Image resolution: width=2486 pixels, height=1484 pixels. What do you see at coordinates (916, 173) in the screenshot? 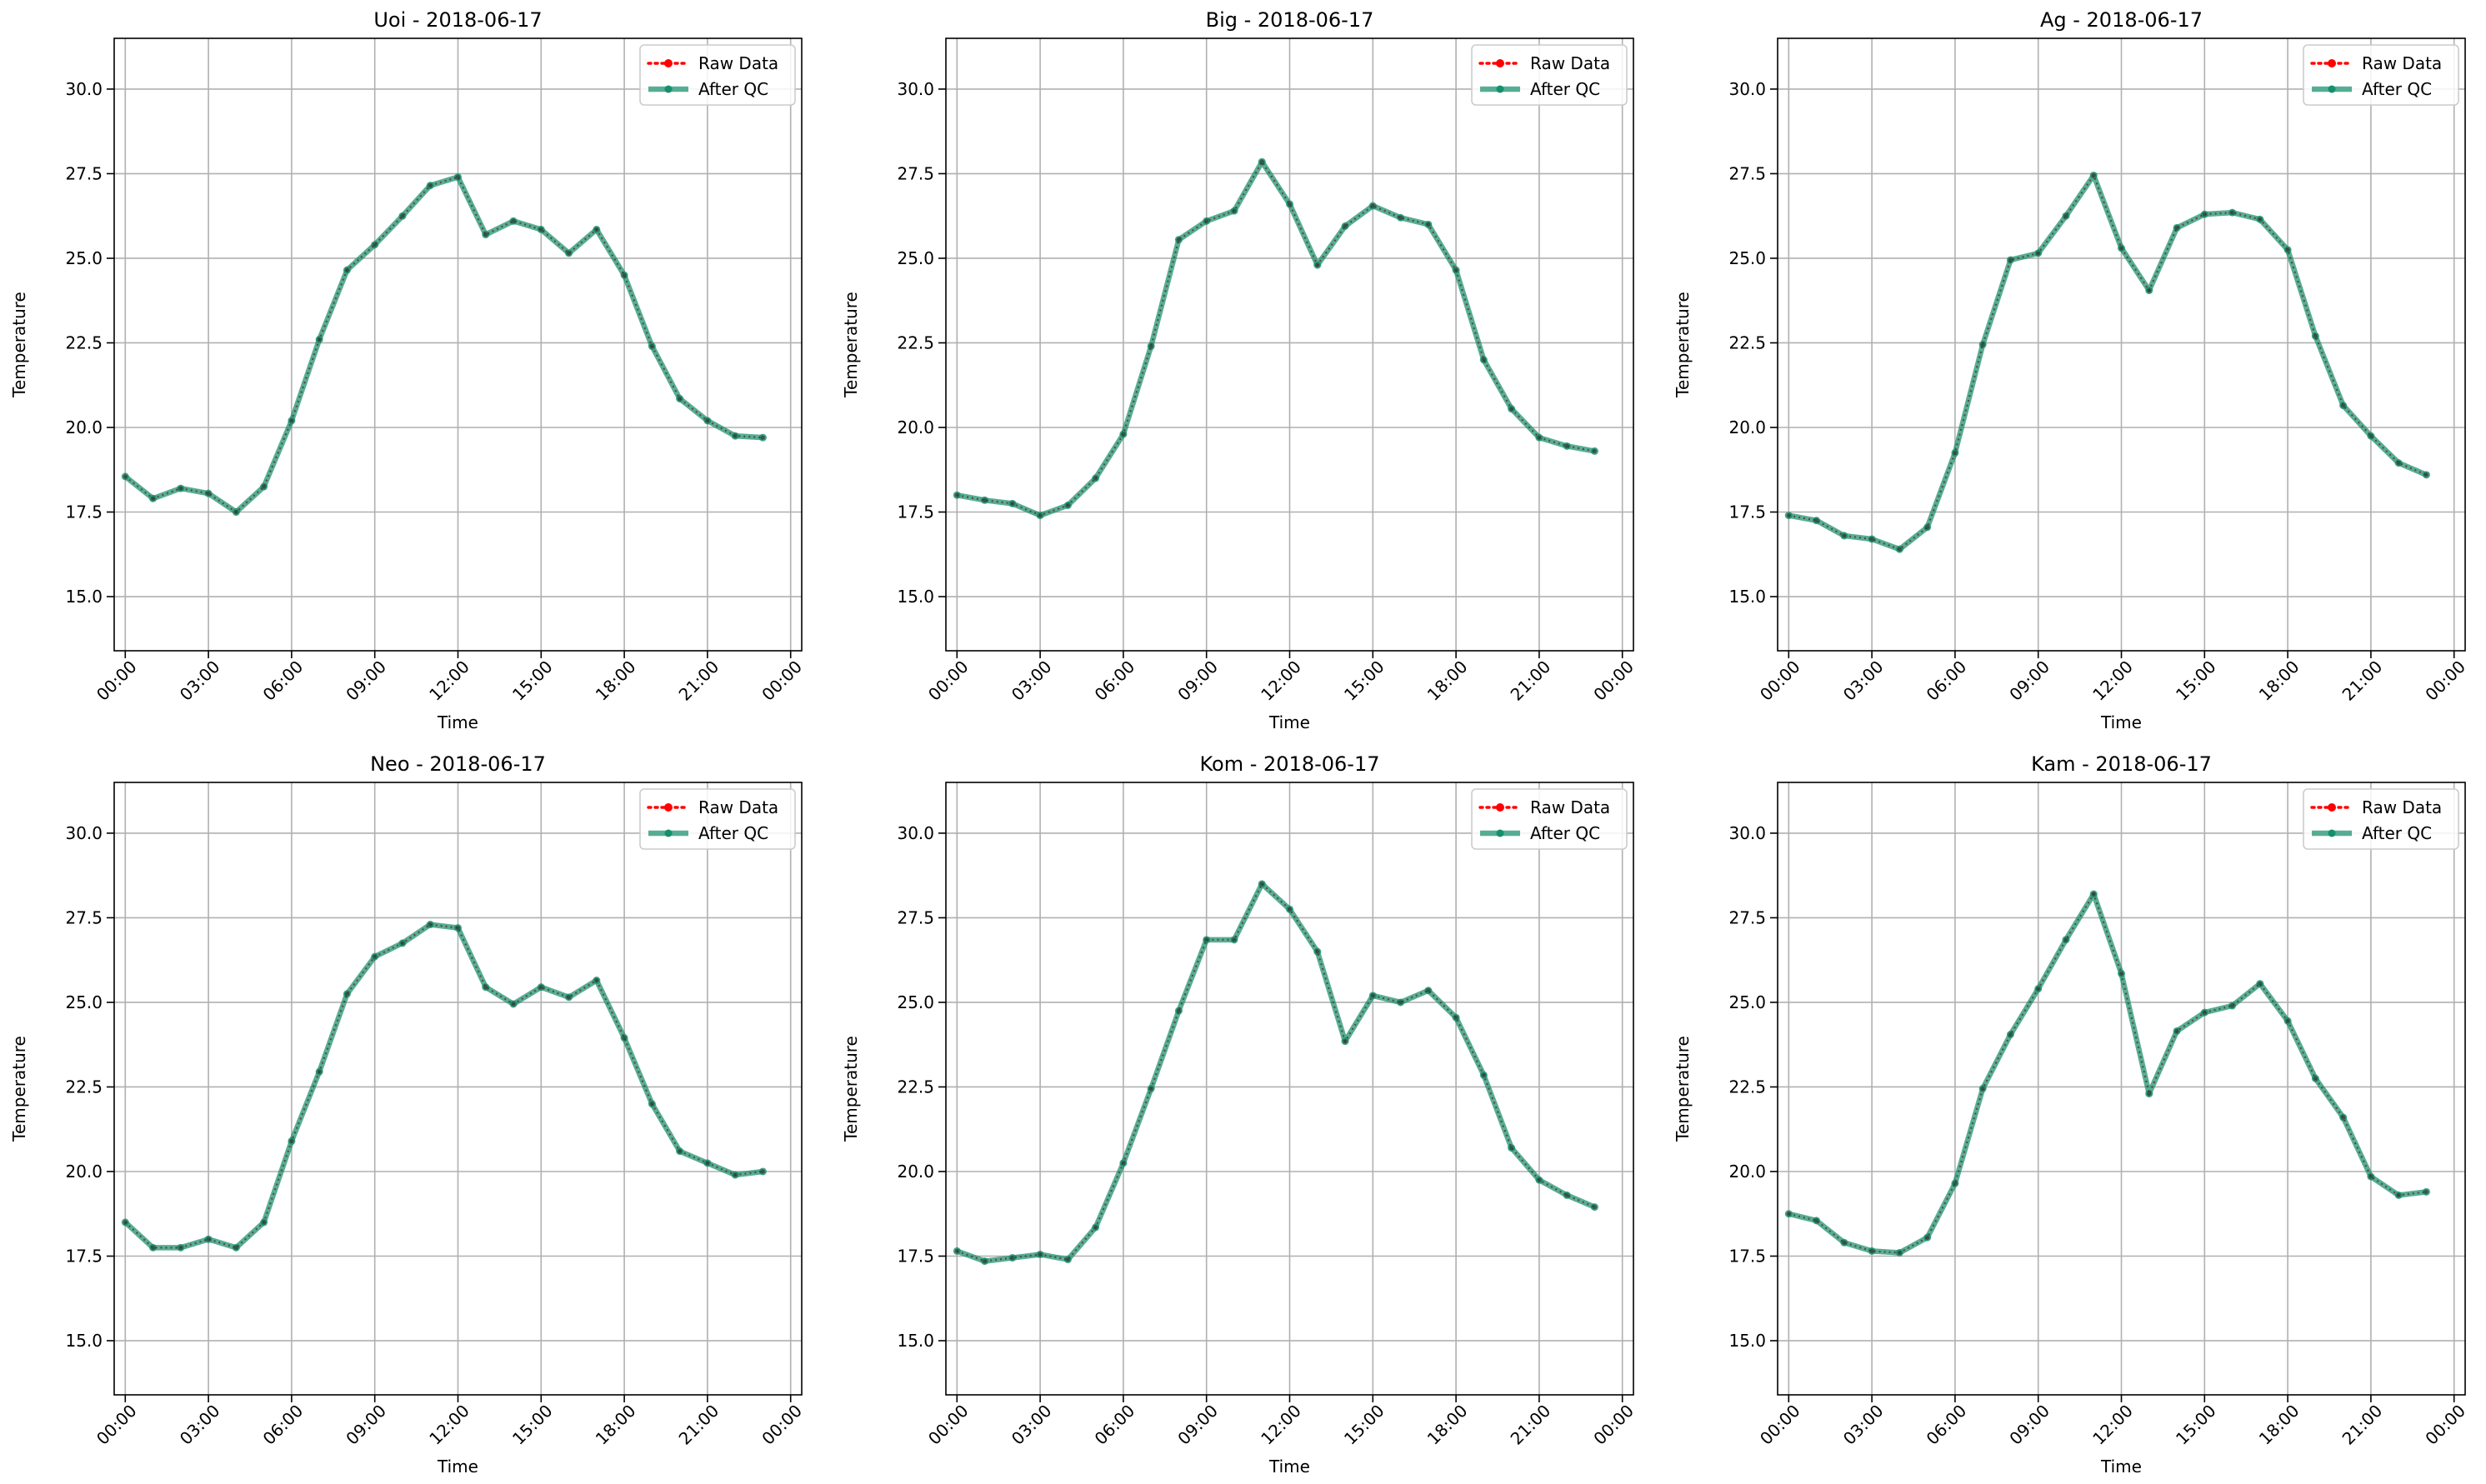
I see `y-tick-label: 27.5` at bounding box center [916, 173].